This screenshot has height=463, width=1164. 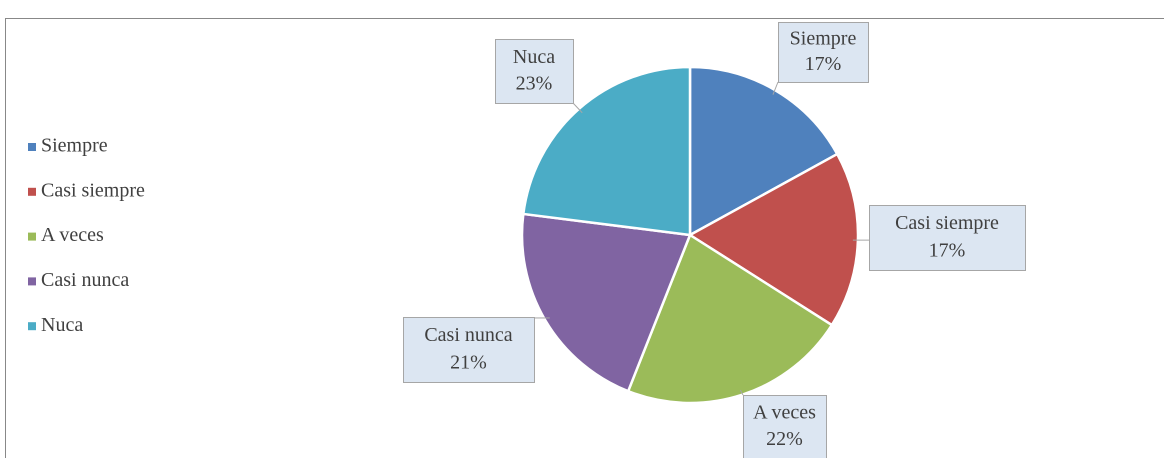 What do you see at coordinates (468, 362) in the screenshot?
I see `data-label: 21%` at bounding box center [468, 362].